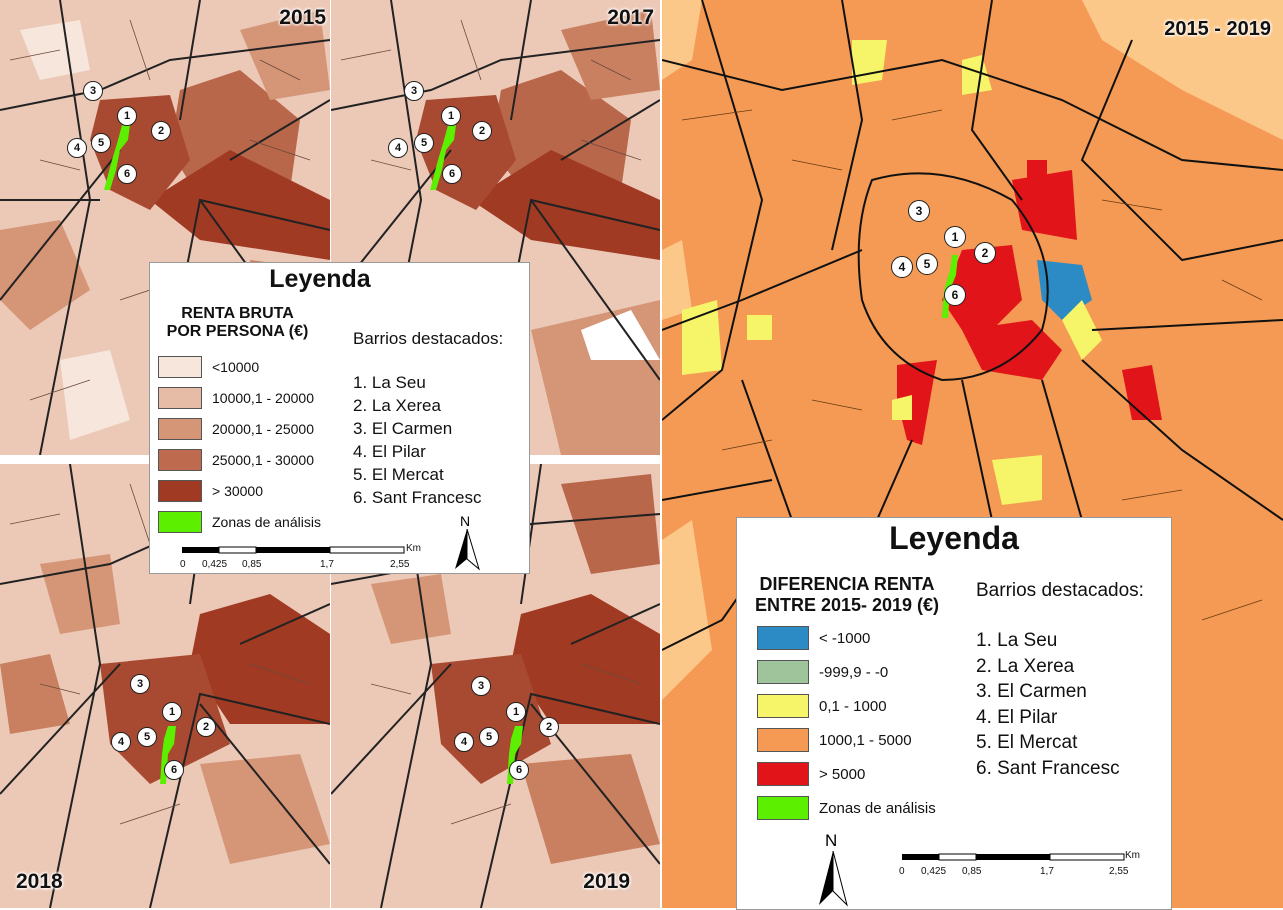 The width and height of the screenshot is (1283, 910). I want to click on legend-class-label: 0,1 - 1000, so click(853, 706).